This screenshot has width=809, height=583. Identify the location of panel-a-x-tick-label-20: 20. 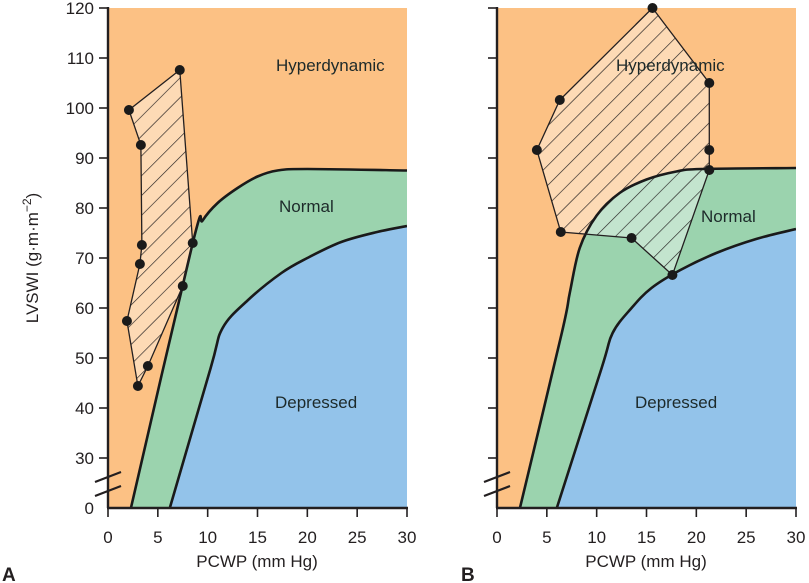
(307, 537).